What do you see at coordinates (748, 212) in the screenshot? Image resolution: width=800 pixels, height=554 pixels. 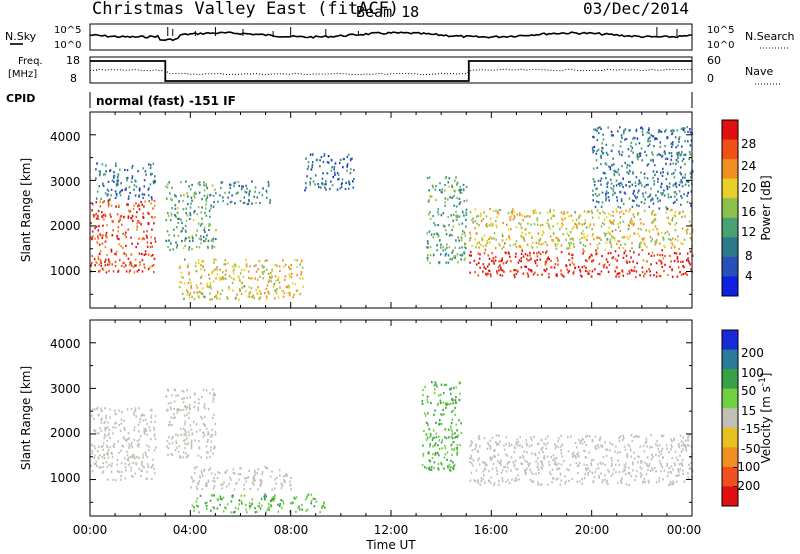 I see `power-cbar-tick-16: 16` at bounding box center [748, 212].